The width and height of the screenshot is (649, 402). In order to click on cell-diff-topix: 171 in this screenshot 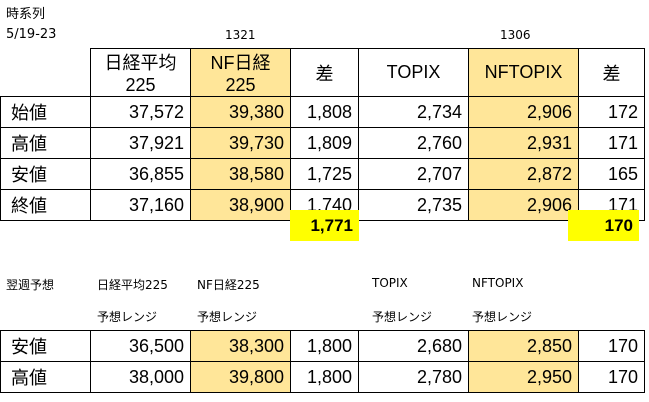, I will do `click(611, 143)`.